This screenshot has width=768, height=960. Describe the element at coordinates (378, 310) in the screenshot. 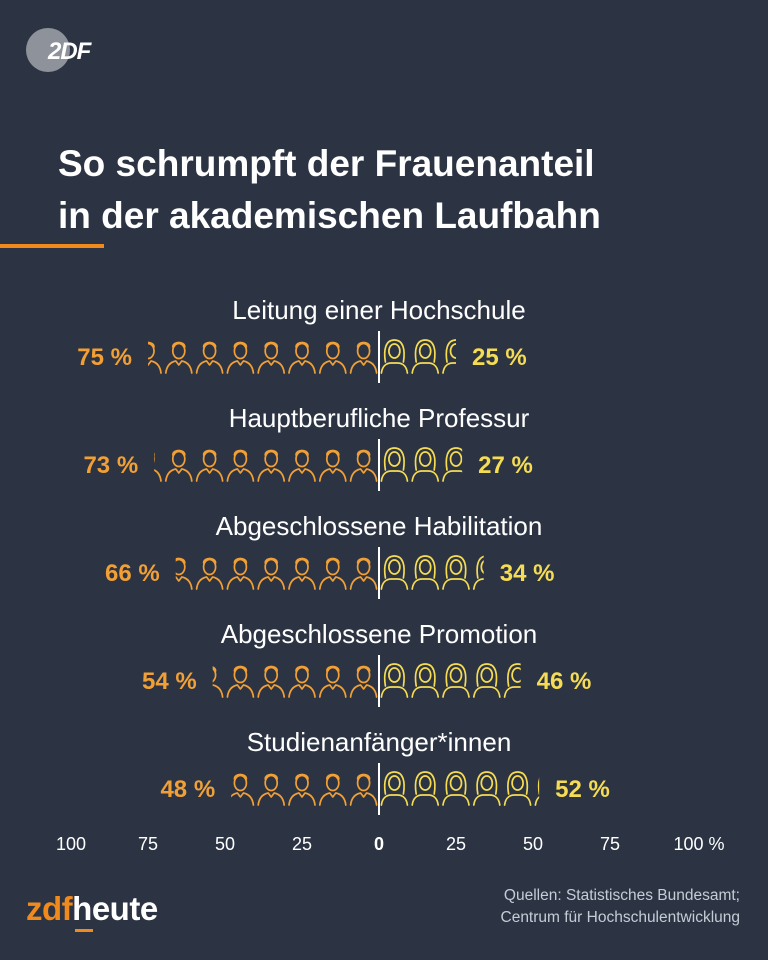

I see `category-label: Leitung einer Hochschule` at that location.